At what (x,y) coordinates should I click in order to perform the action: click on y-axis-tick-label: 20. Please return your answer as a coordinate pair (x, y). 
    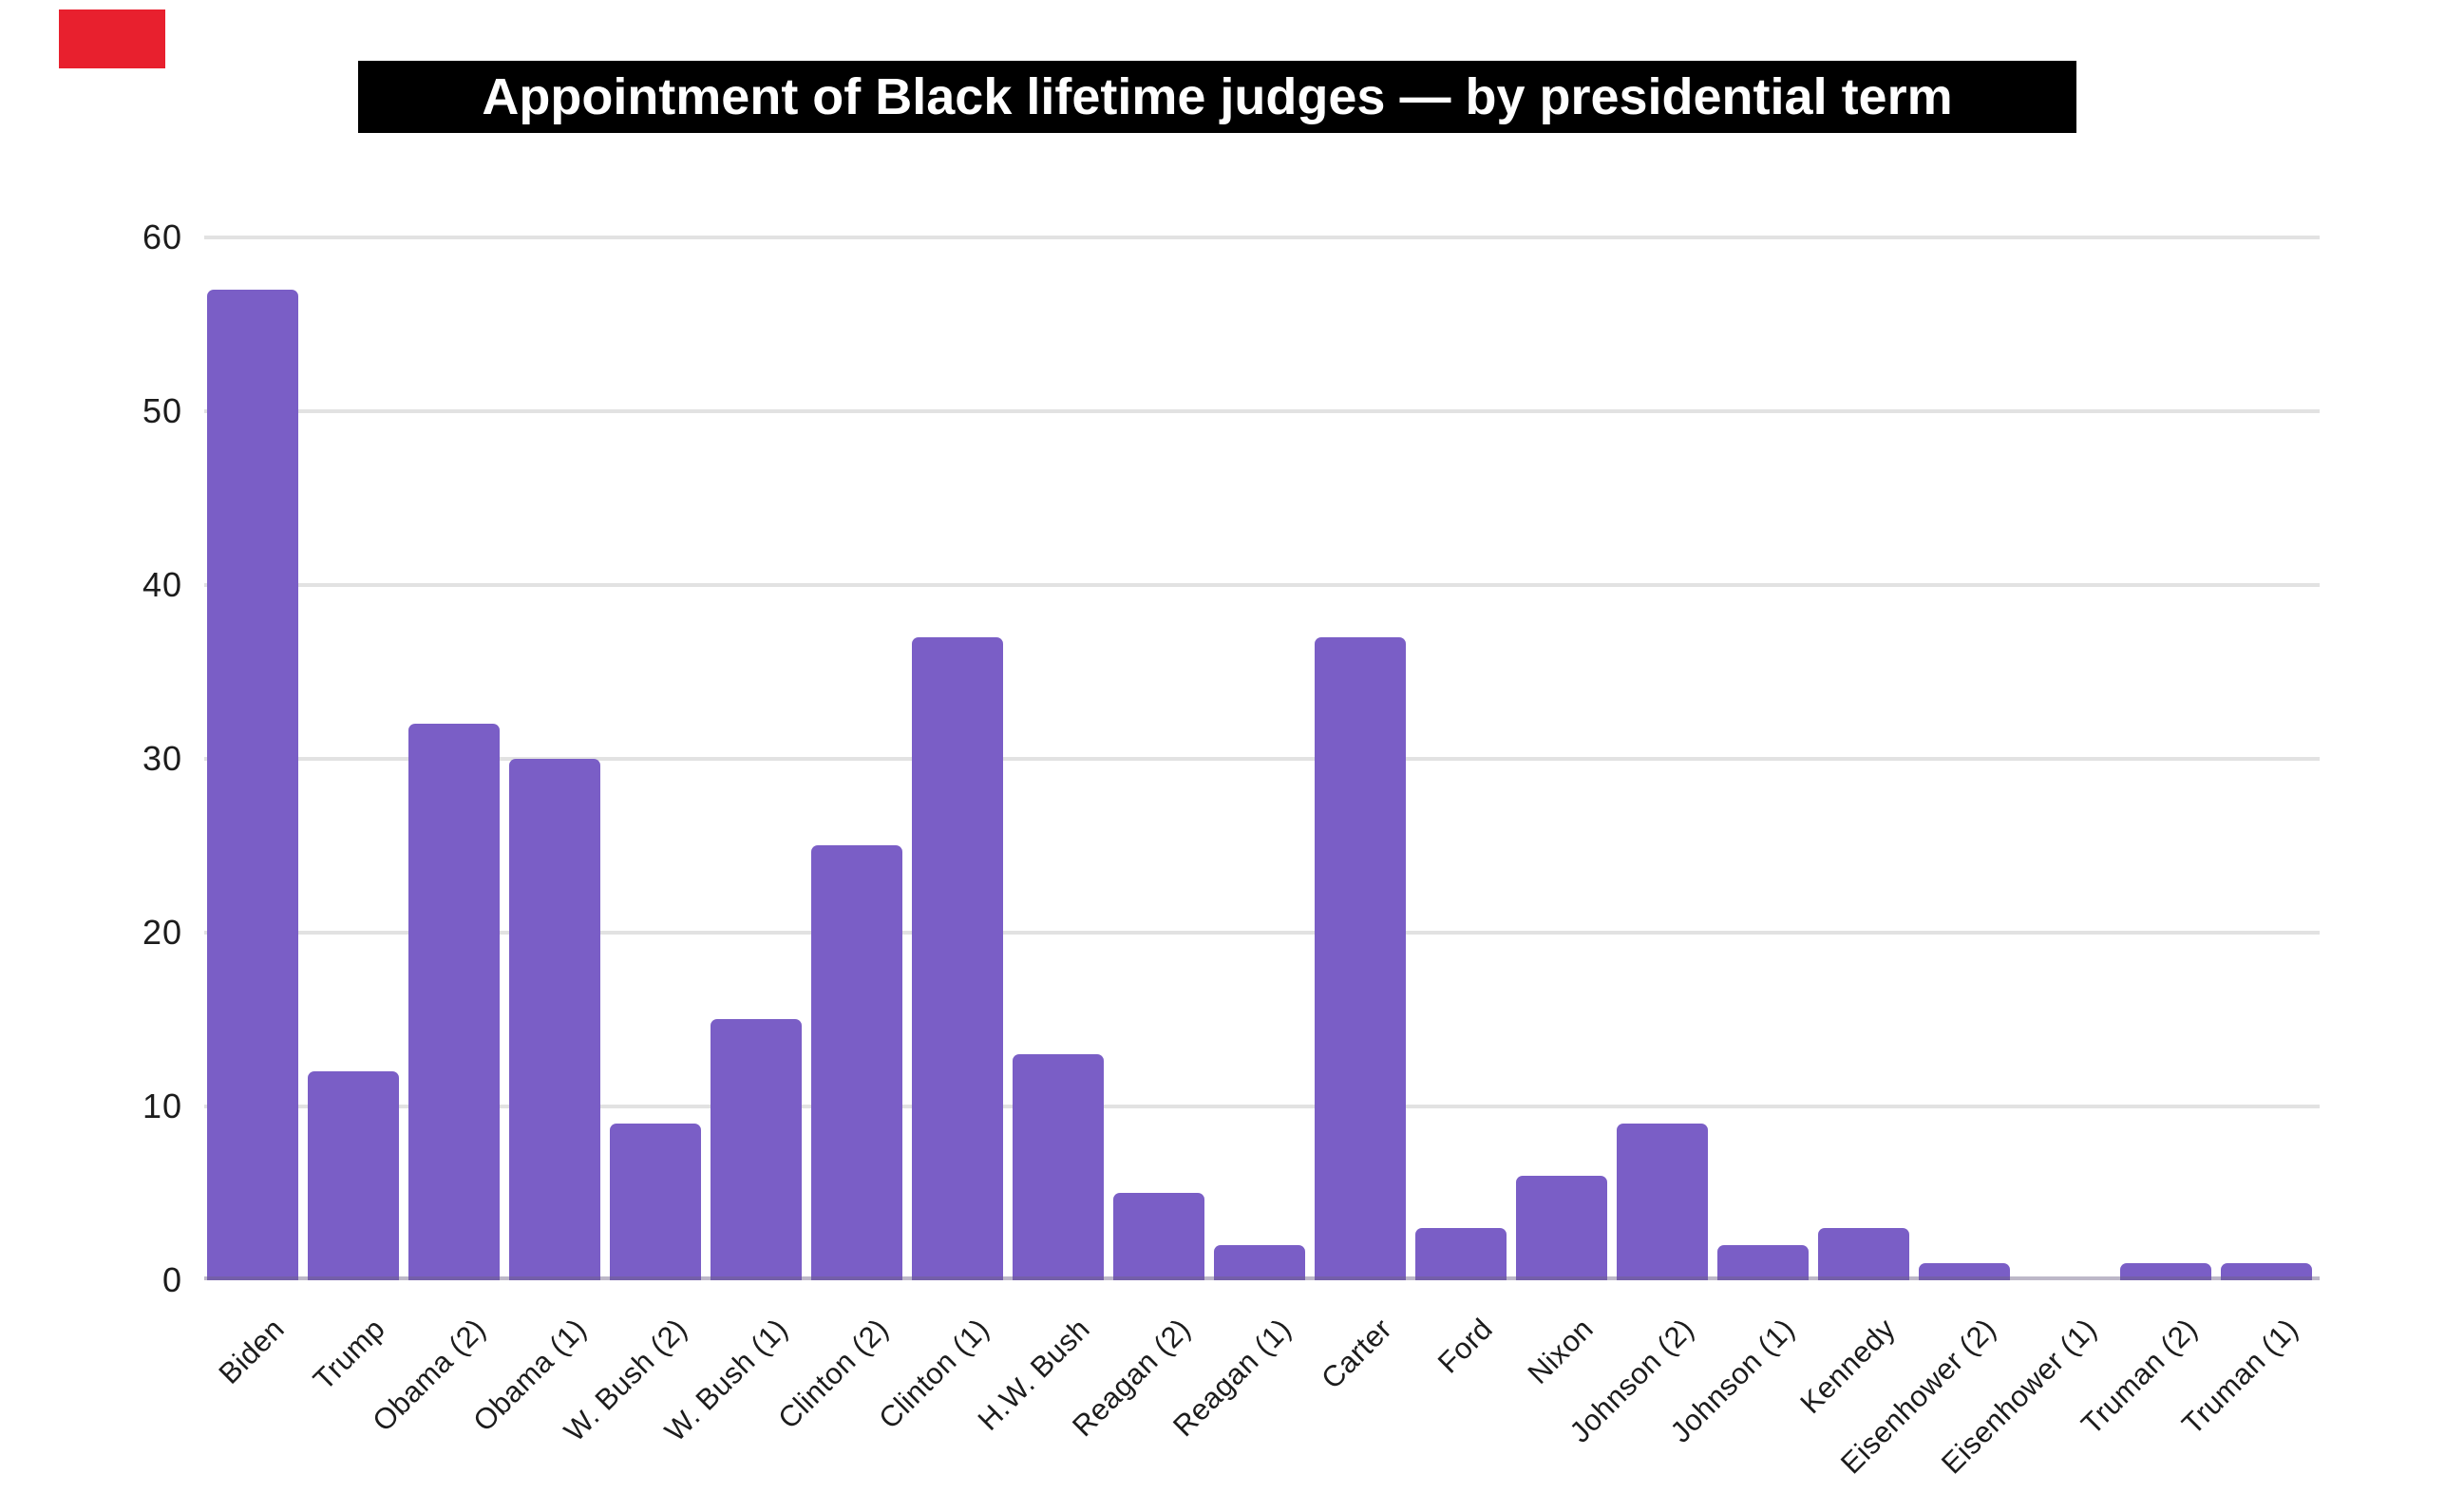
    Looking at the image, I should click on (162, 933).